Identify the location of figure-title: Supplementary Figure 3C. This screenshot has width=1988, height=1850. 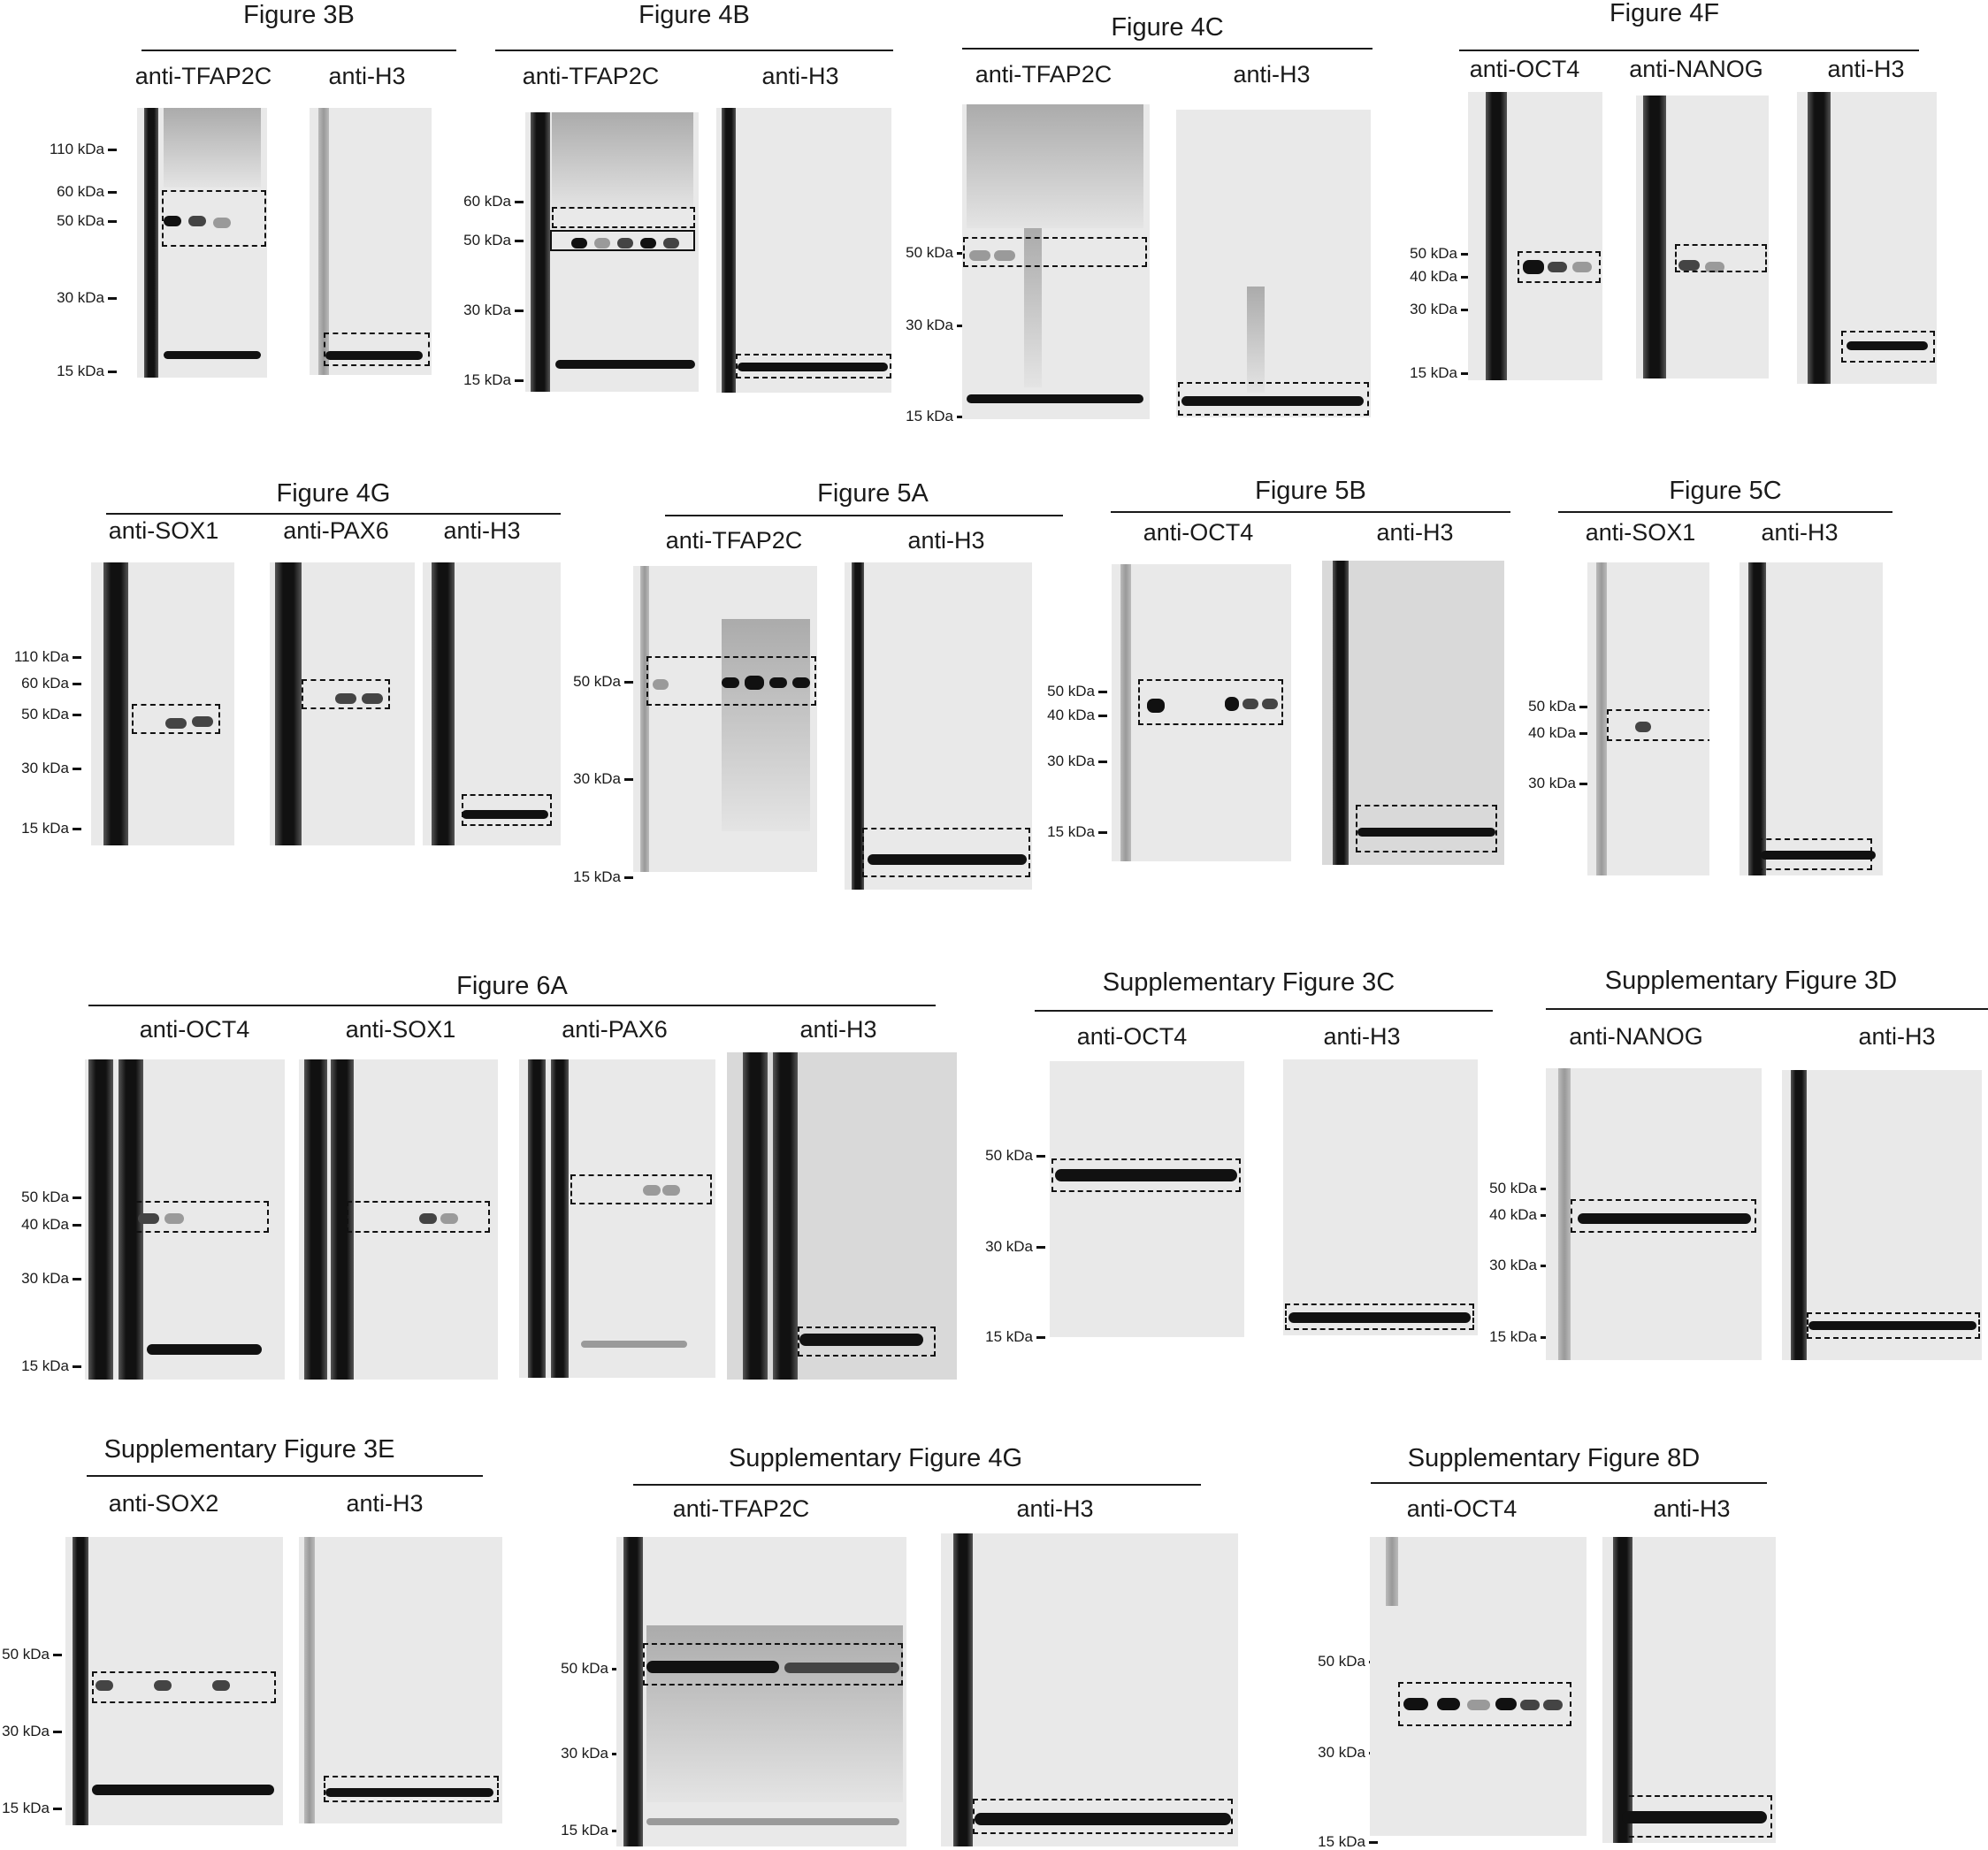
(1248, 982).